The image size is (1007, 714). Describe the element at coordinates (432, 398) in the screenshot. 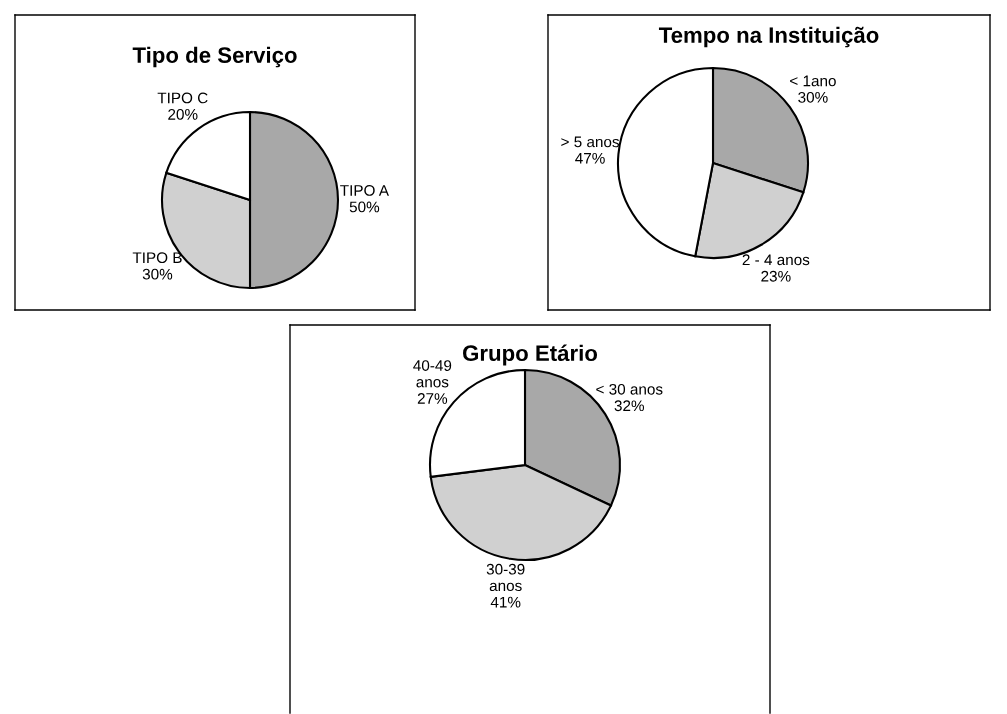

I see `data-label: 27%` at that location.